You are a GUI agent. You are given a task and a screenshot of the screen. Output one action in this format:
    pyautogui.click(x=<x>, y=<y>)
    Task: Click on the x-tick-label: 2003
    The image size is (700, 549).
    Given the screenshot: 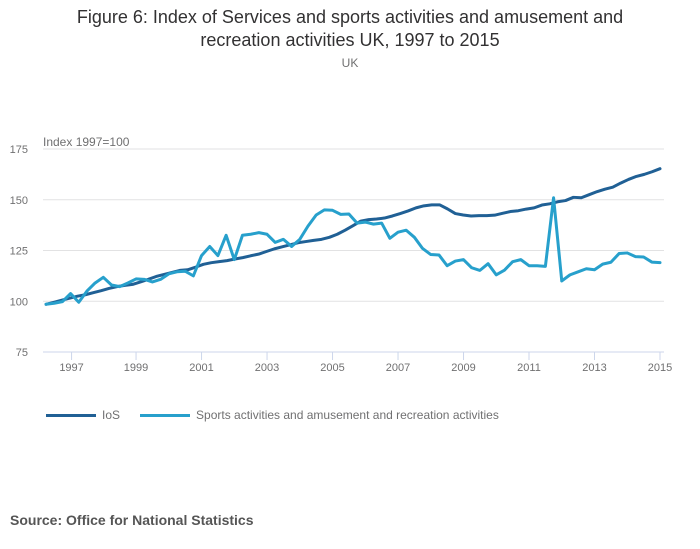 What is the action you would take?
    pyautogui.click(x=267, y=368)
    